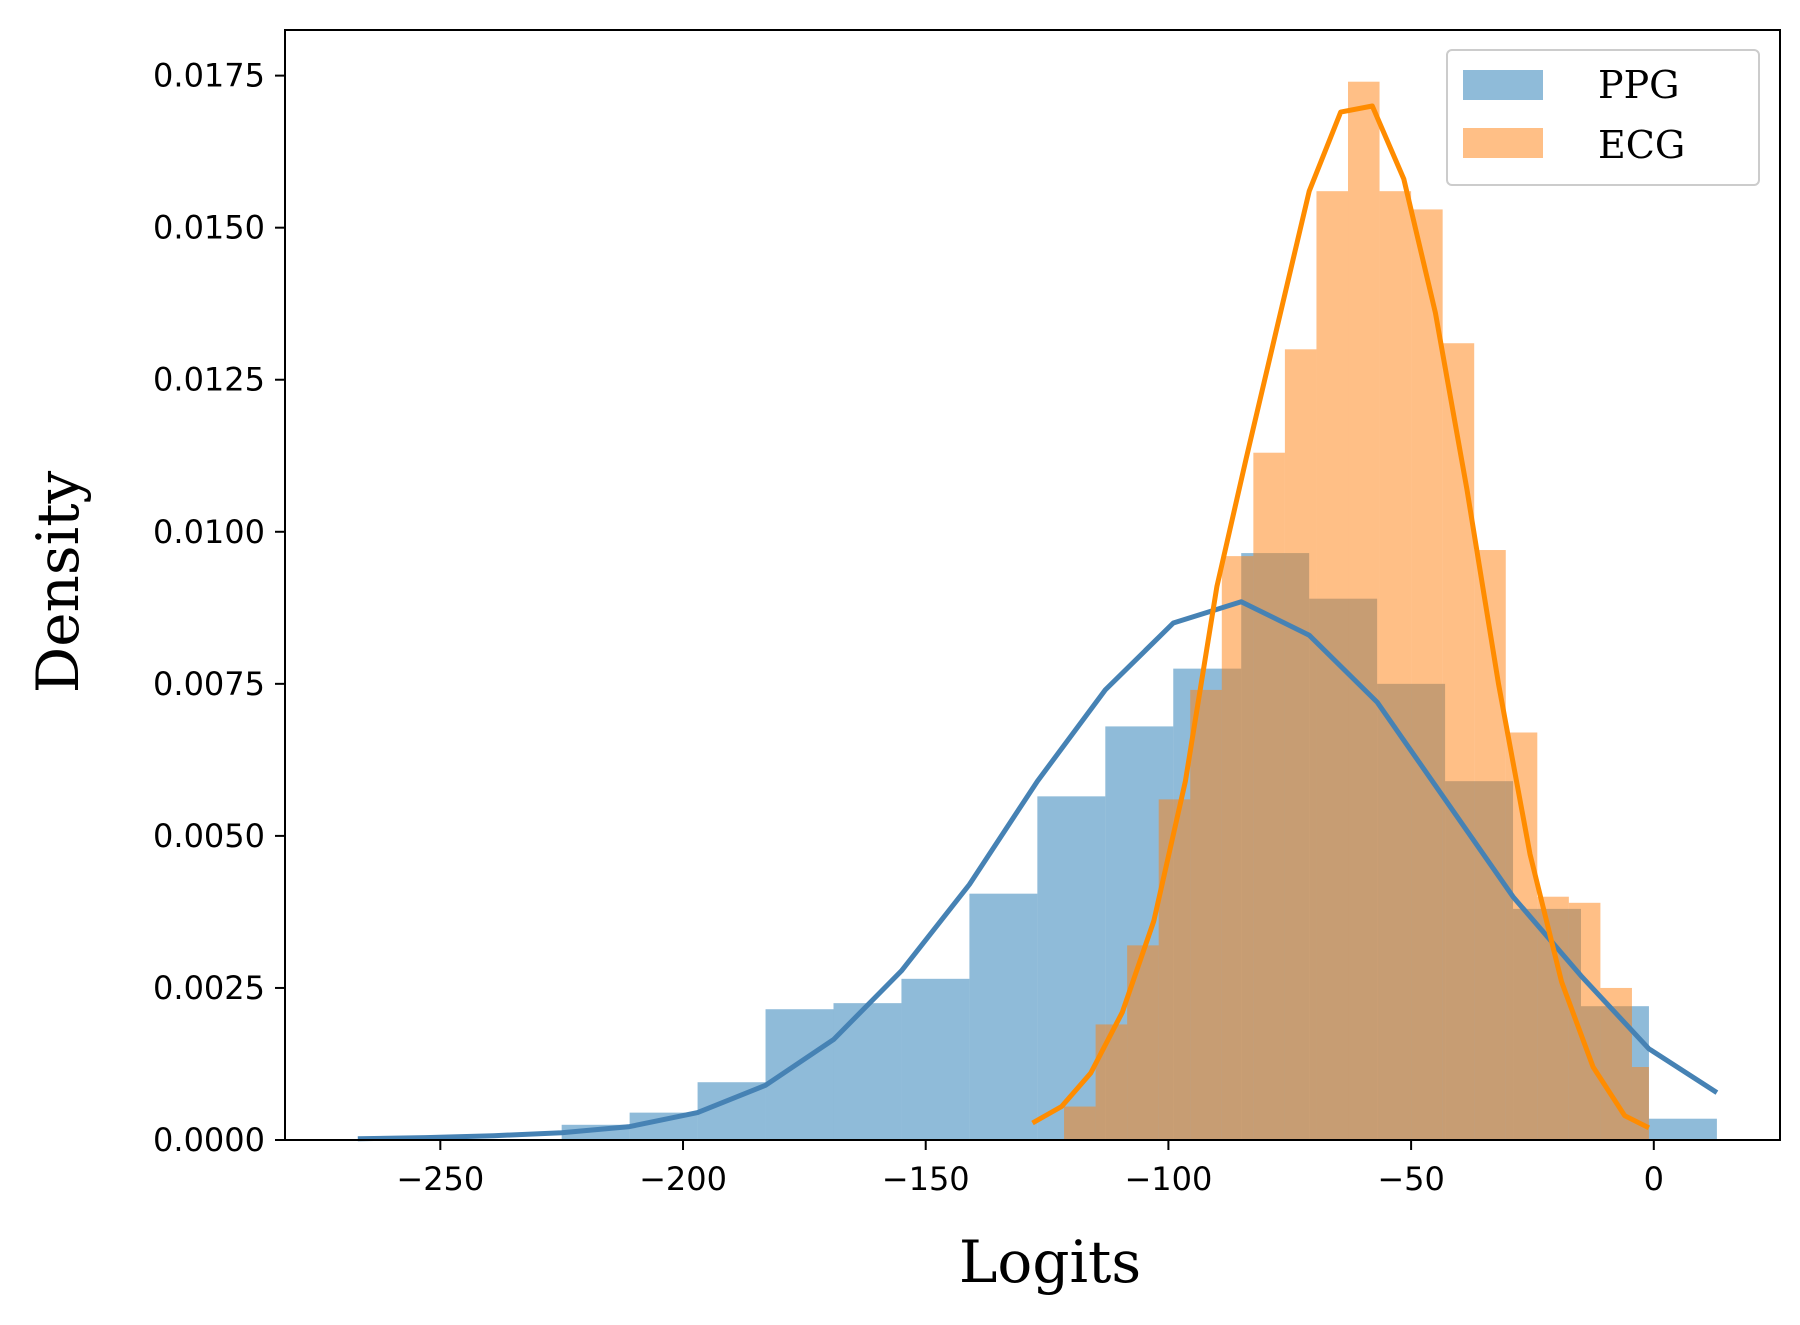  Describe the element at coordinates (1050, 1262) in the screenshot. I see `x-axis-label: Logits` at that location.